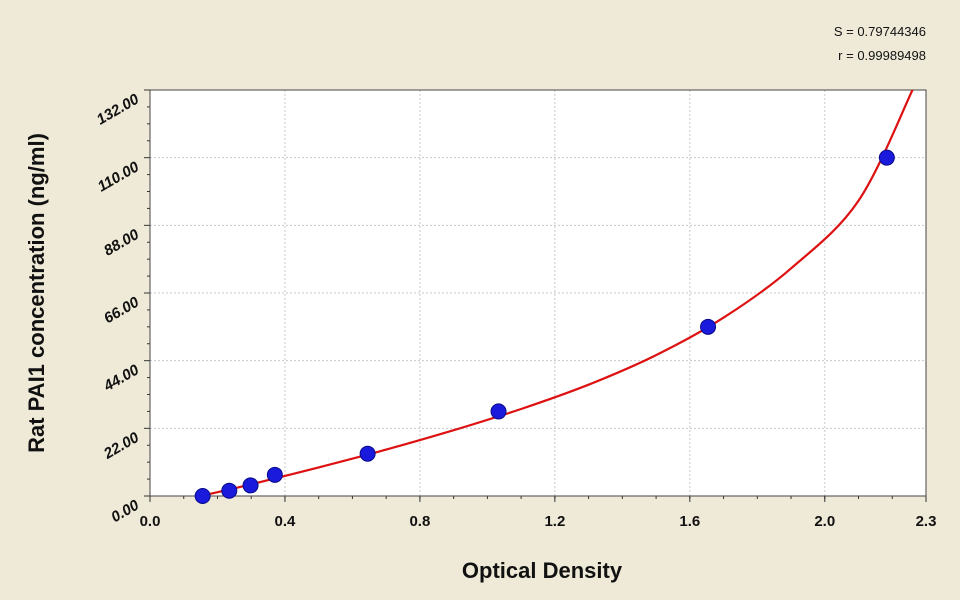 This screenshot has height=600, width=960. Describe the element at coordinates (542, 570) in the screenshot. I see `x-axis-title: Optical Density` at that location.